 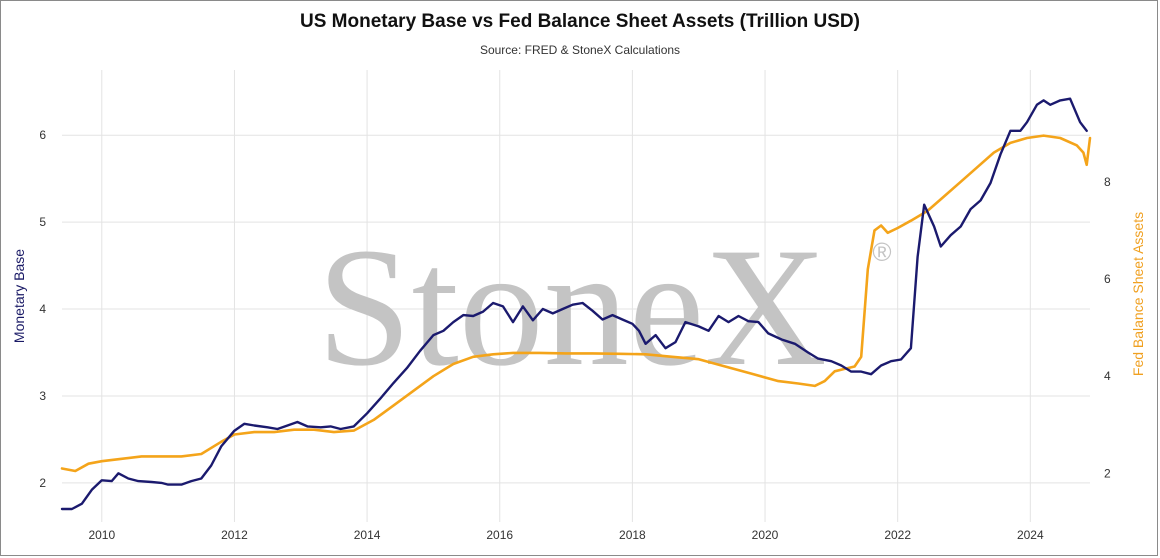 I want to click on y-left-axis-ticks: 2 3 4 5 6, so click(x=42, y=309).